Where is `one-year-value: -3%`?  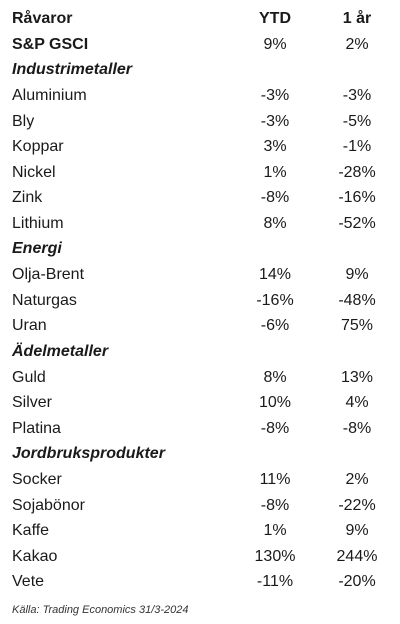
one-year-value: -3% is located at coordinates (357, 95).